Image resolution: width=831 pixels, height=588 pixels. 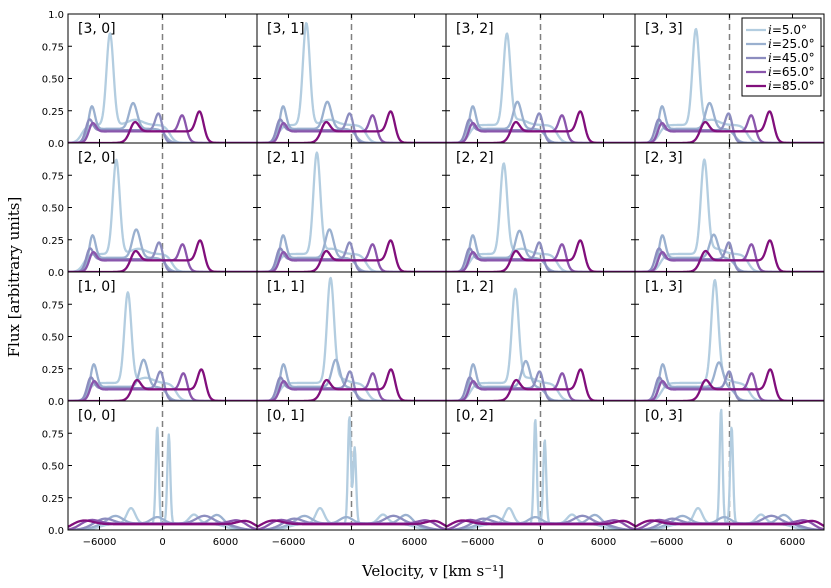 What do you see at coordinates (475, 287) in the screenshot?
I see `panel-label: [1, 2]` at bounding box center [475, 287].